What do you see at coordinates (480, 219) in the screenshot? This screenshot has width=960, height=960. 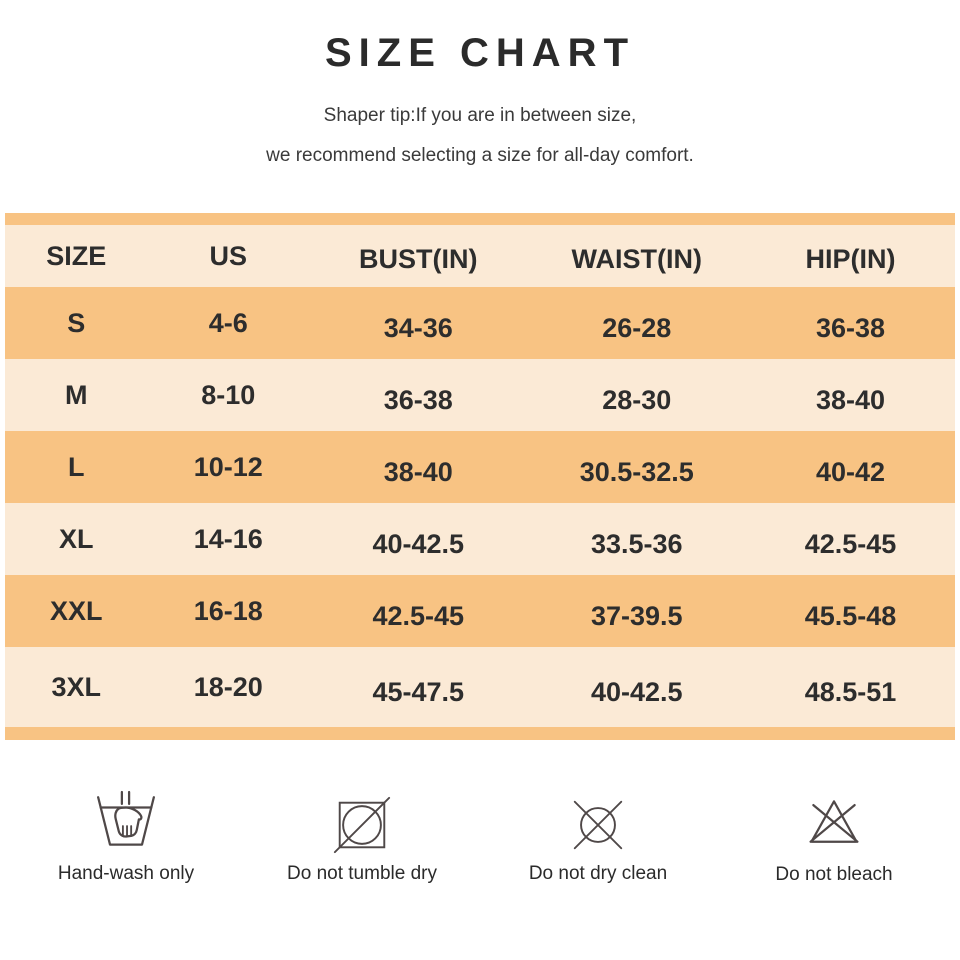 I see `table-top-strip` at bounding box center [480, 219].